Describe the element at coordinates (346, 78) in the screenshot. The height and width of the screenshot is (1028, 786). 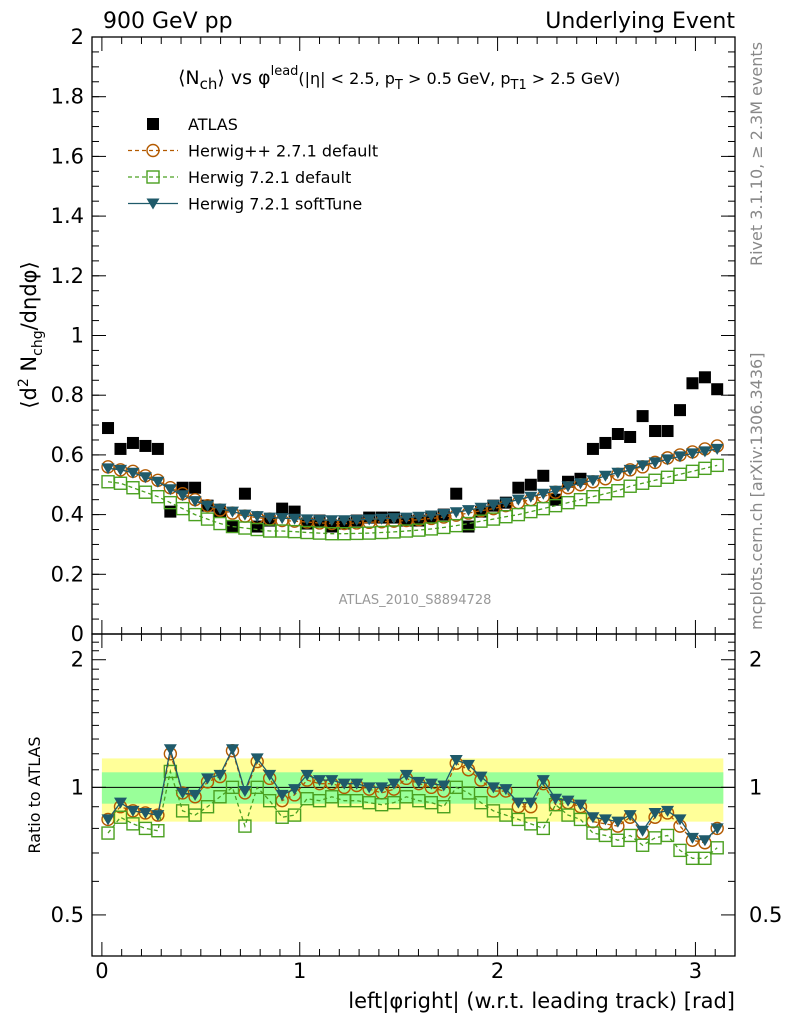
I see `plot-title-cut-1: (|η| < 2.5, p` at that location.